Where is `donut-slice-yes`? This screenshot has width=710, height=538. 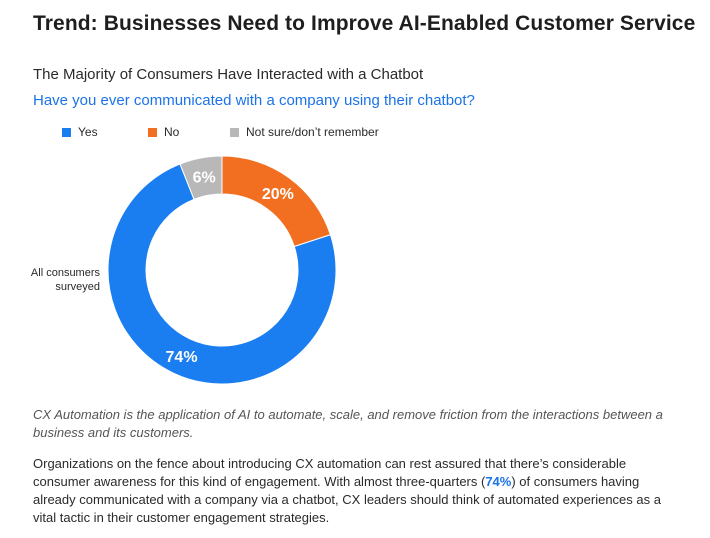 donut-slice-yes is located at coordinates (222, 274).